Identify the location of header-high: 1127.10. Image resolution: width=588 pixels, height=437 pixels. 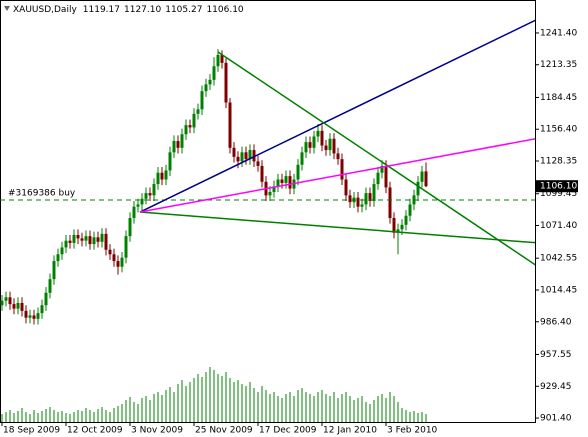
(142, 10).